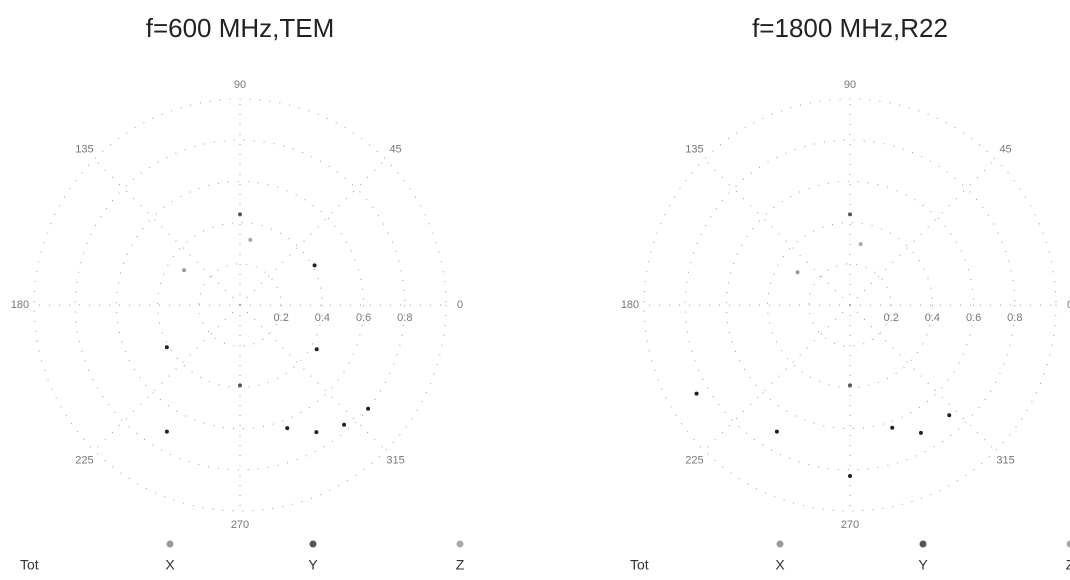  Describe the element at coordinates (850, 28) in the screenshot. I see `chart-title: f=1800 MHz,R22` at that location.